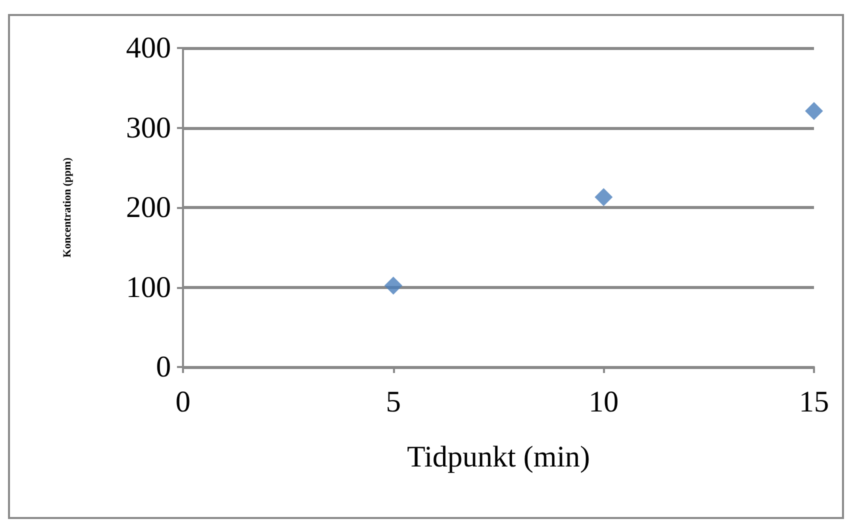 This screenshot has width=851, height=523. Describe the element at coordinates (148, 207) in the screenshot. I see `y-tick-label: 200` at that location.